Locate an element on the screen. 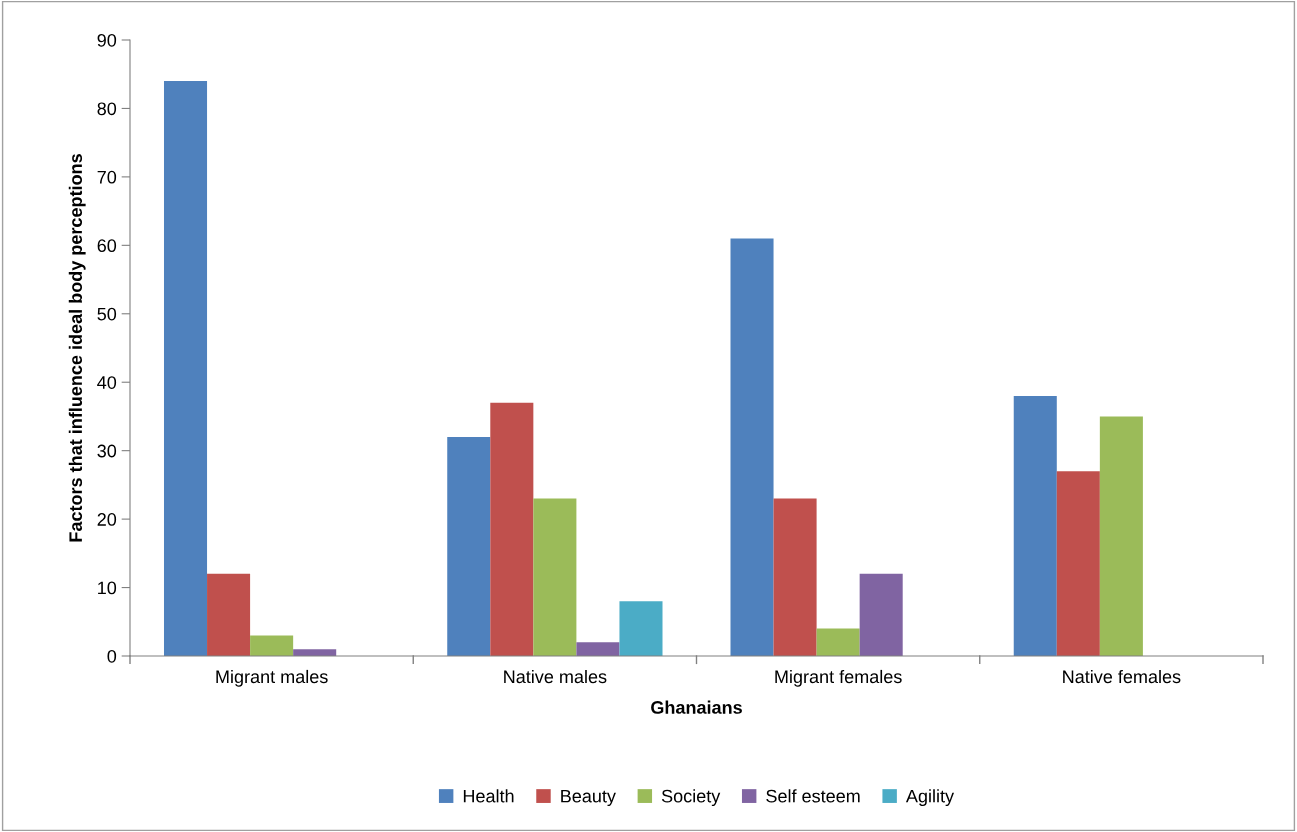 Image resolution: width=1297 pixels, height=832 pixels. x-tick-label: Native females is located at coordinates (1122, 676).